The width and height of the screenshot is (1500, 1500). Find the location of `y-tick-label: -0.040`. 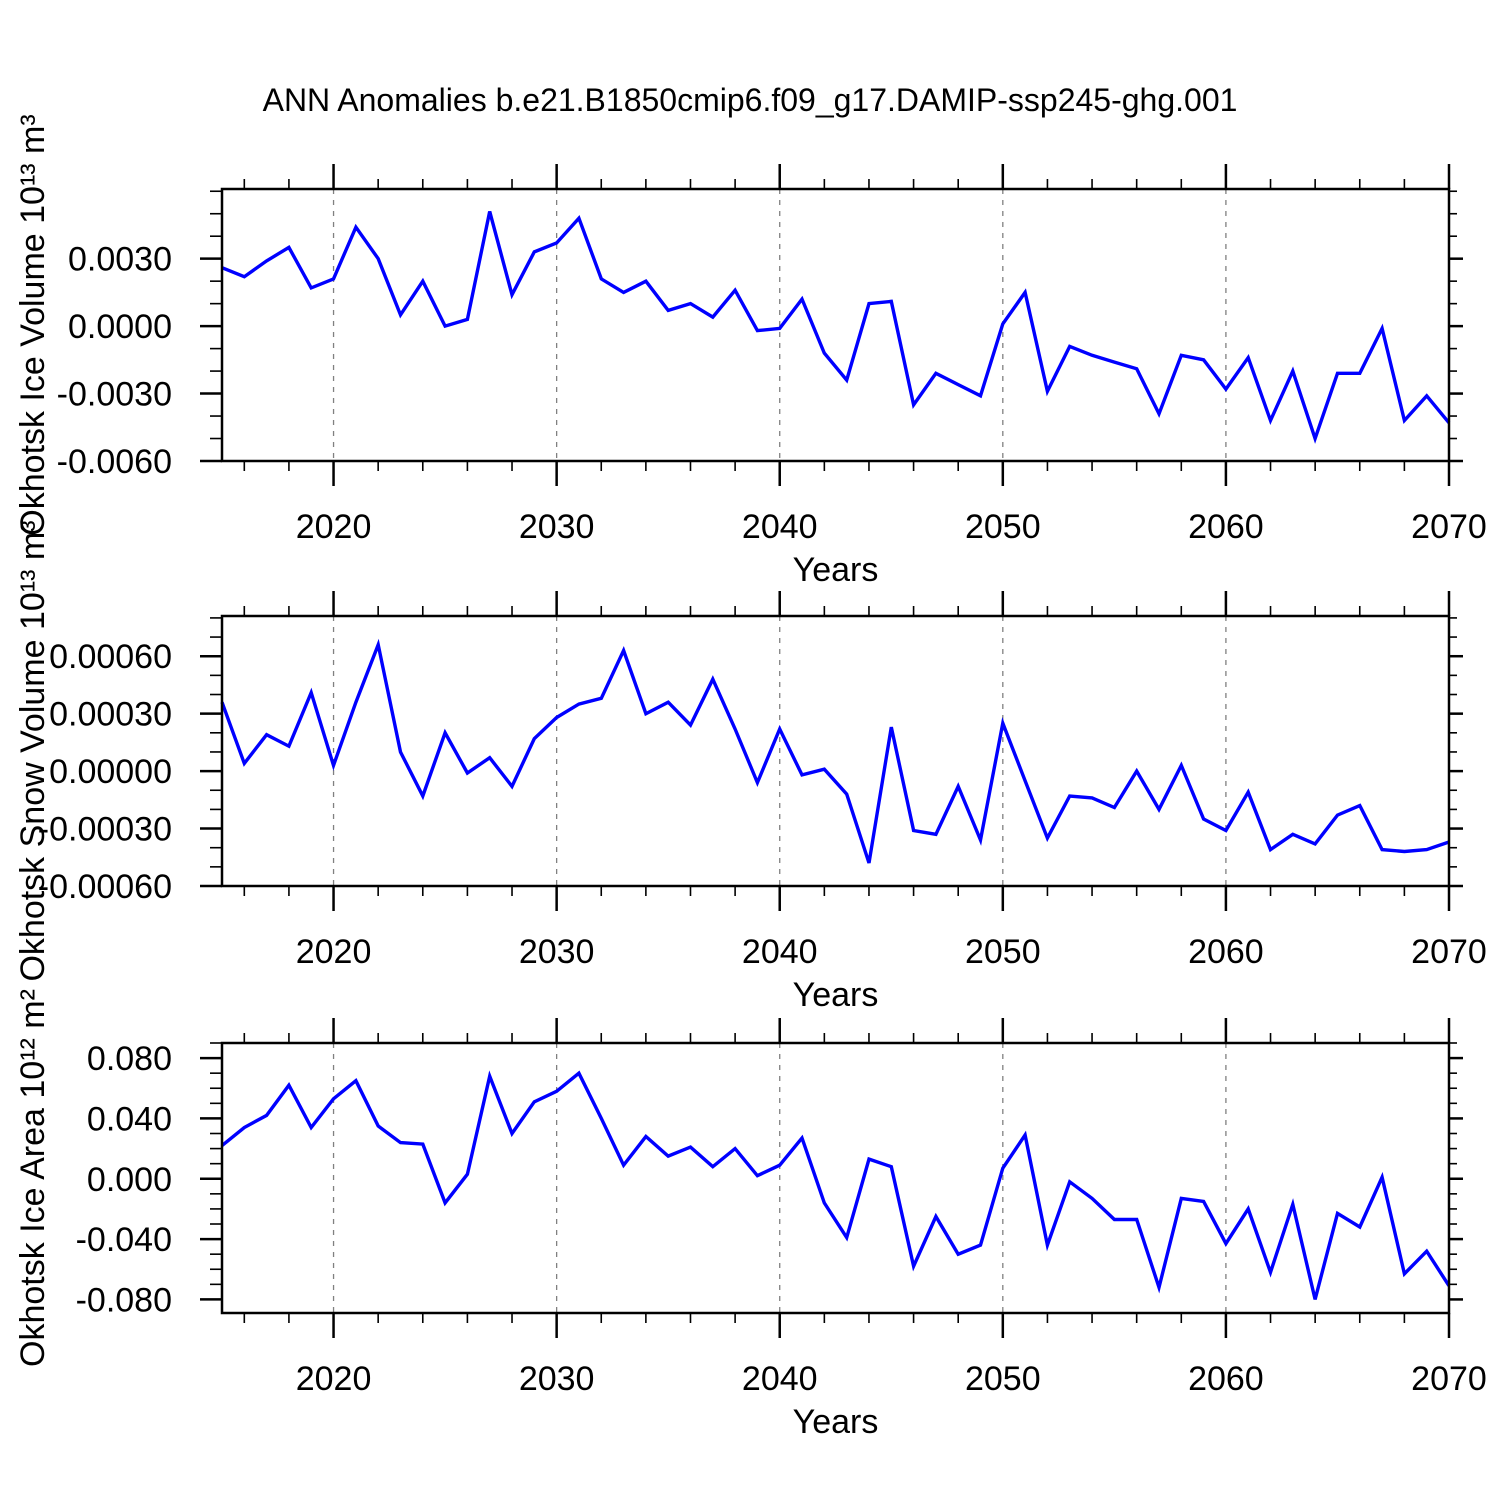

y-tick-label: -0.040 is located at coordinates (124, 1240).